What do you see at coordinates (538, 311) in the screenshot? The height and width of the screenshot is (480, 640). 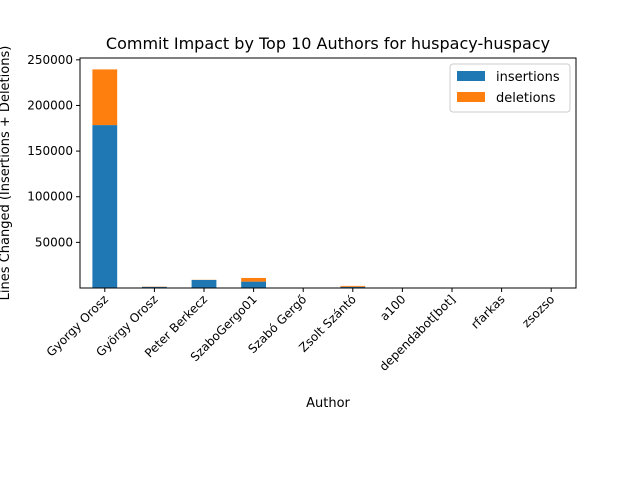 I see `x-tick-label: zsozso` at bounding box center [538, 311].